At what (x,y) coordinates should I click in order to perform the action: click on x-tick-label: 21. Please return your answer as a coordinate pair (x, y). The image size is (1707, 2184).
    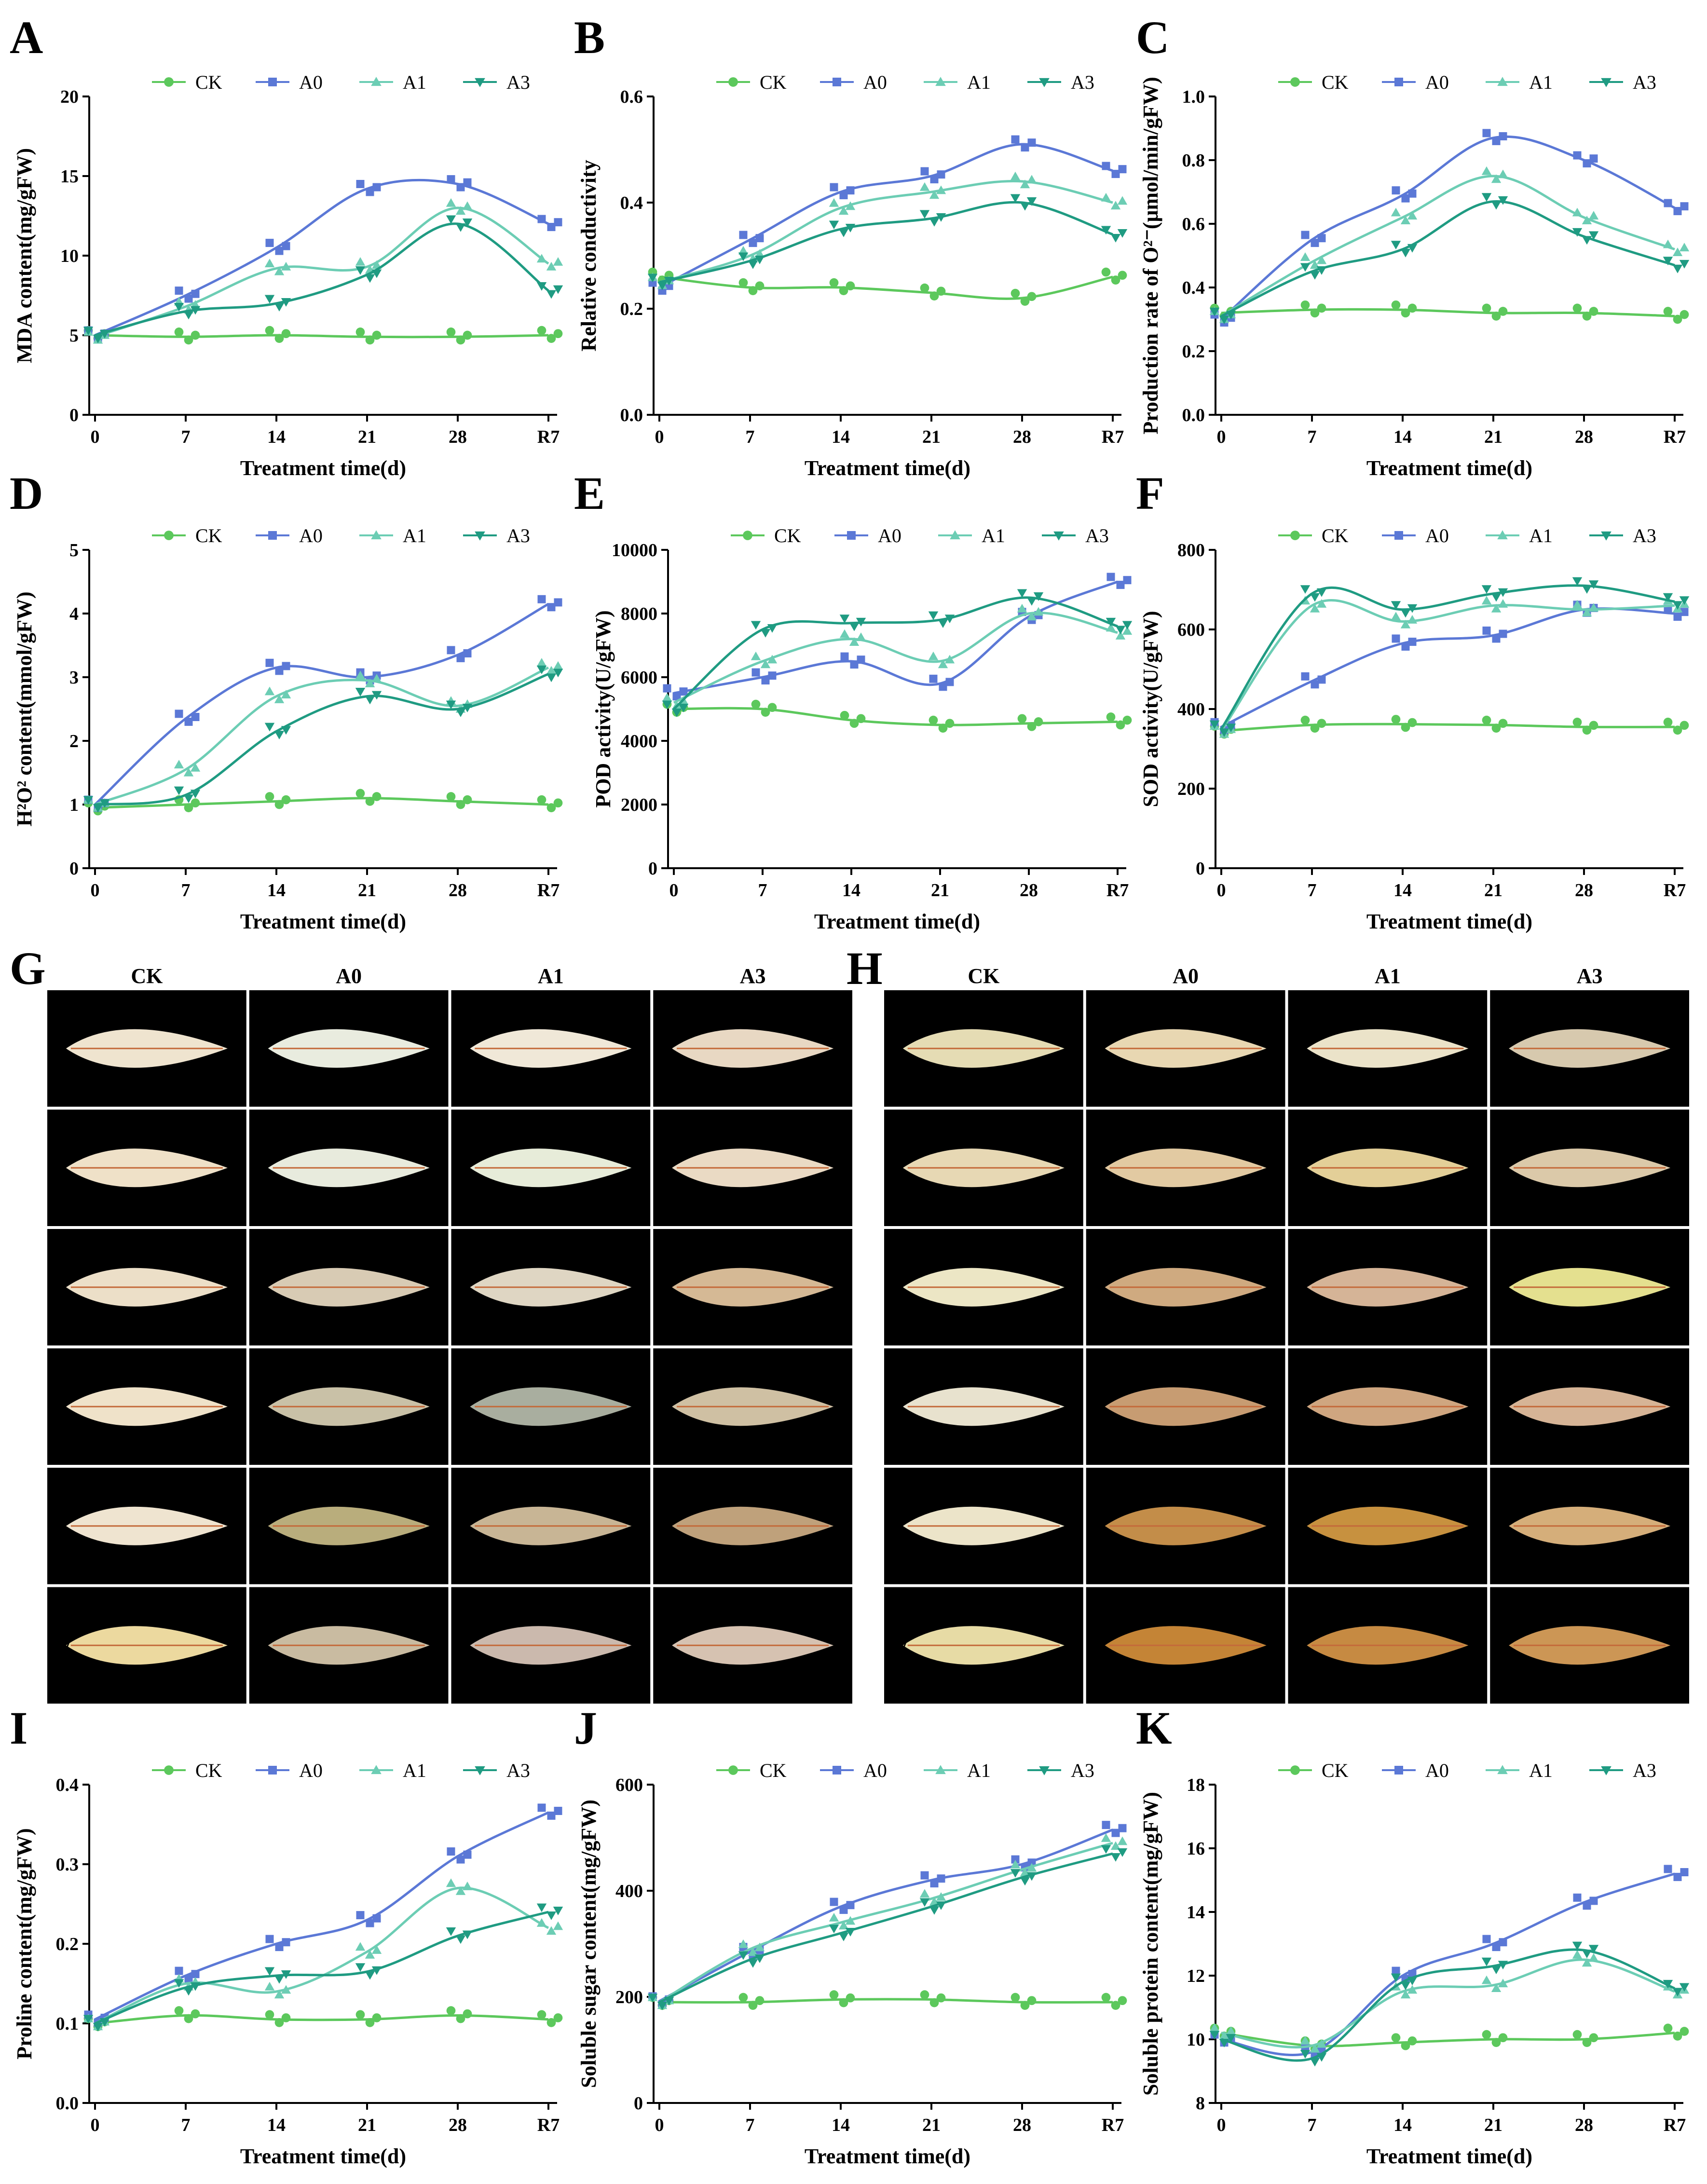
    Looking at the image, I should click on (367, 437).